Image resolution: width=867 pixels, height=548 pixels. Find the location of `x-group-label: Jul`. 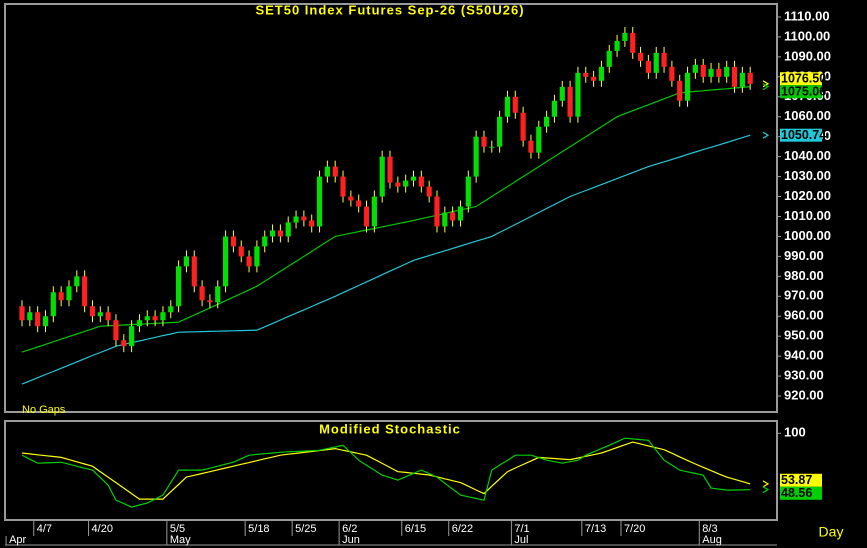

x-group-label: Jul is located at coordinates (521, 540).